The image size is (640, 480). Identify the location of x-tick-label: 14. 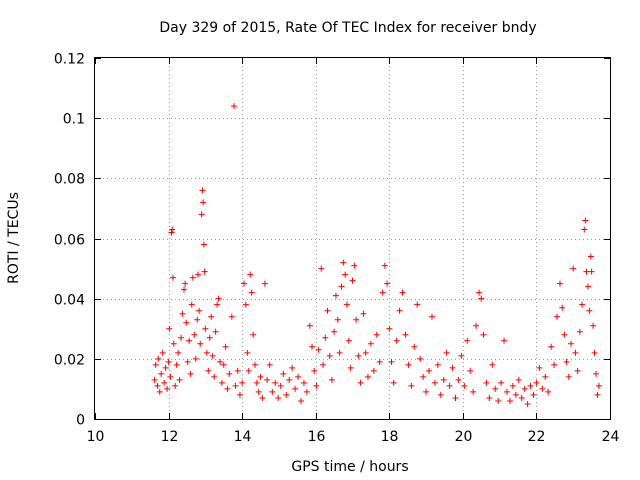
(243, 437).